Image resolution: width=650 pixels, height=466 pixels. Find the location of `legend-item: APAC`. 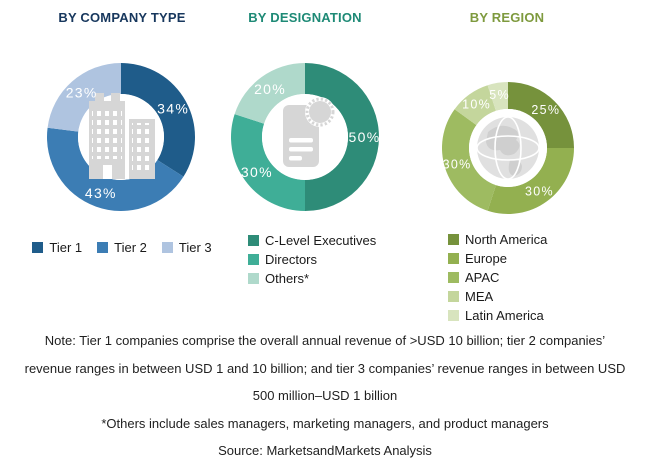

legend-item: APAC is located at coordinates (497, 277).